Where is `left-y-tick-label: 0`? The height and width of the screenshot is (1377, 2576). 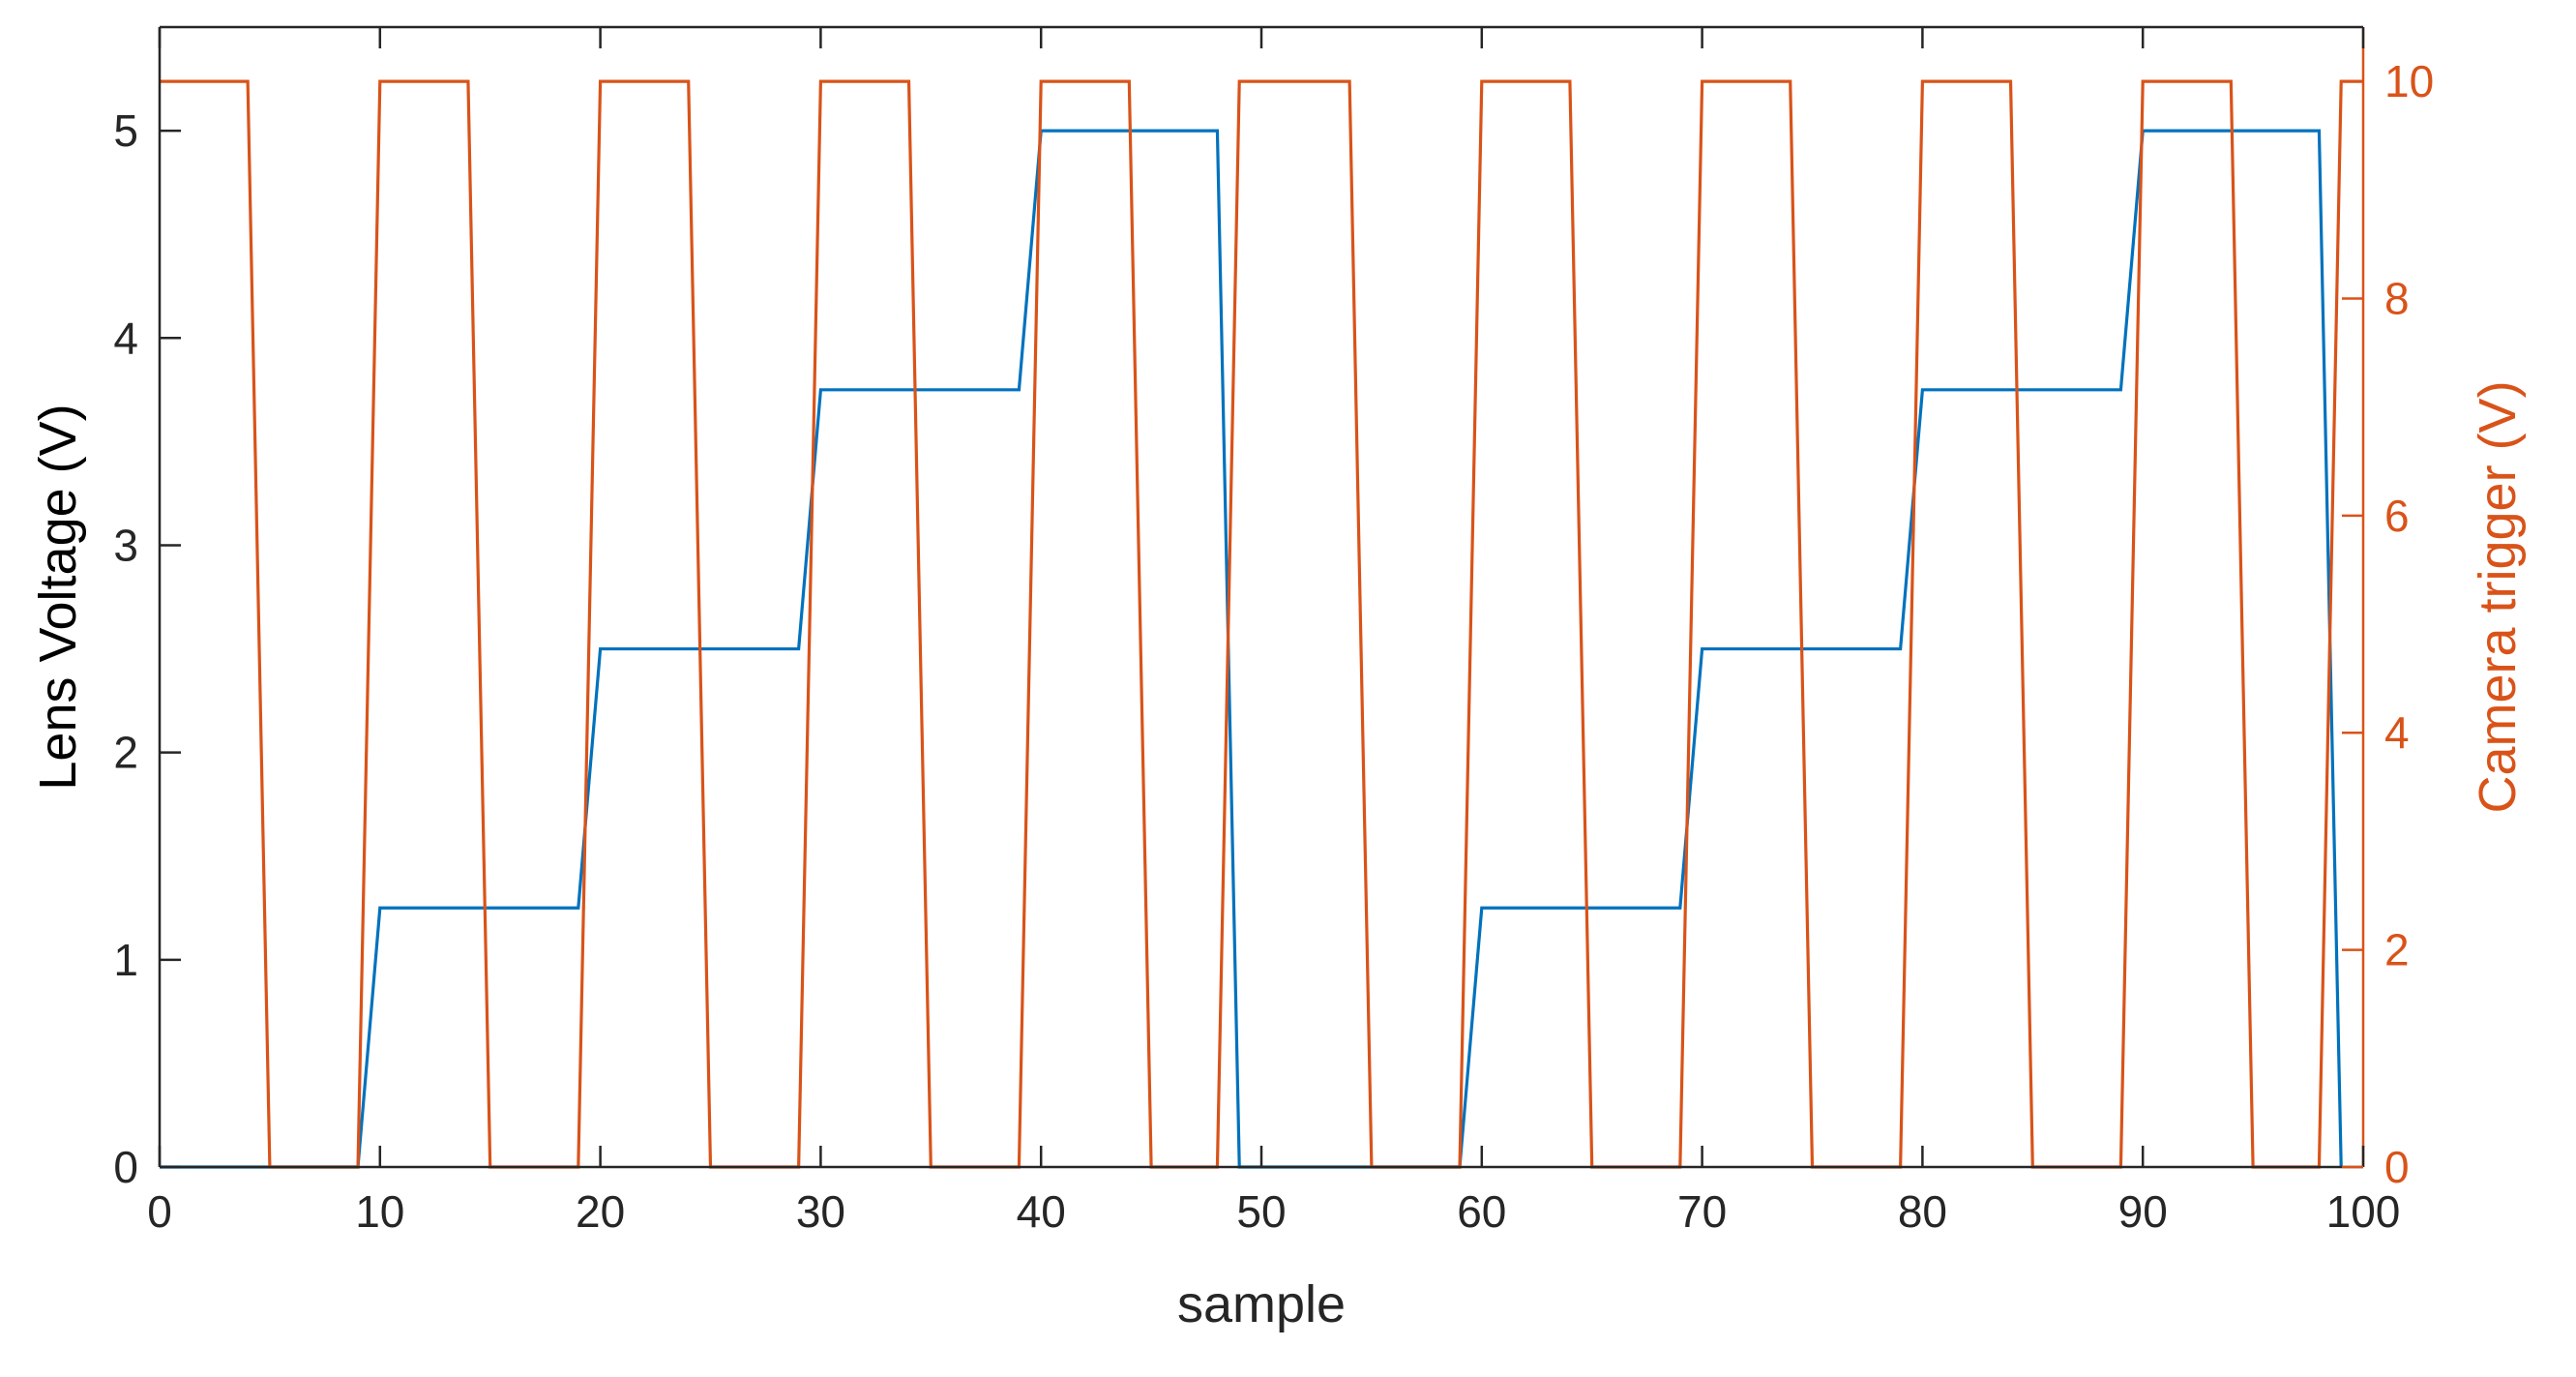 left-y-tick-label: 0 is located at coordinates (125, 1167).